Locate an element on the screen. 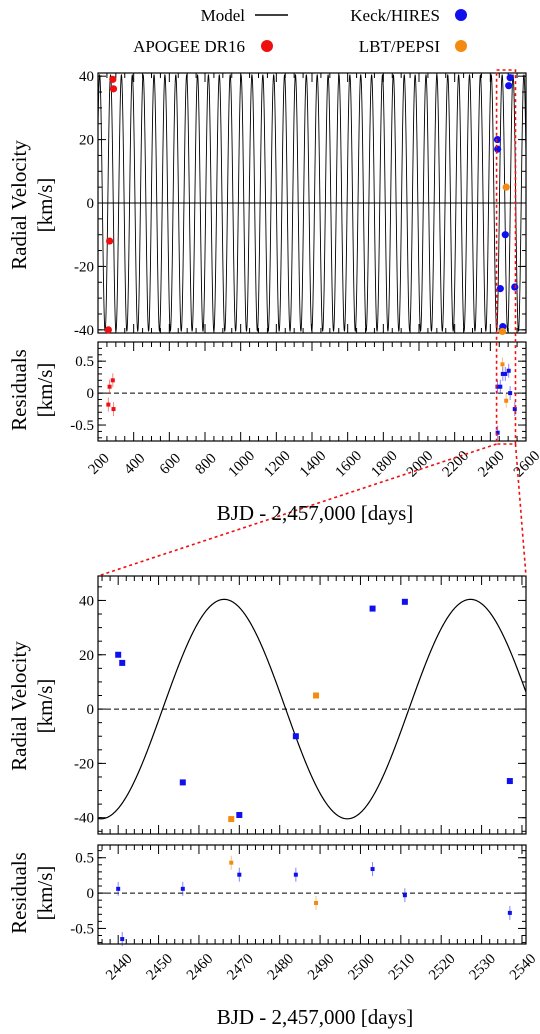 This screenshot has width=540, height=1034. xtick-label: 2000 is located at coordinates (420, 464).